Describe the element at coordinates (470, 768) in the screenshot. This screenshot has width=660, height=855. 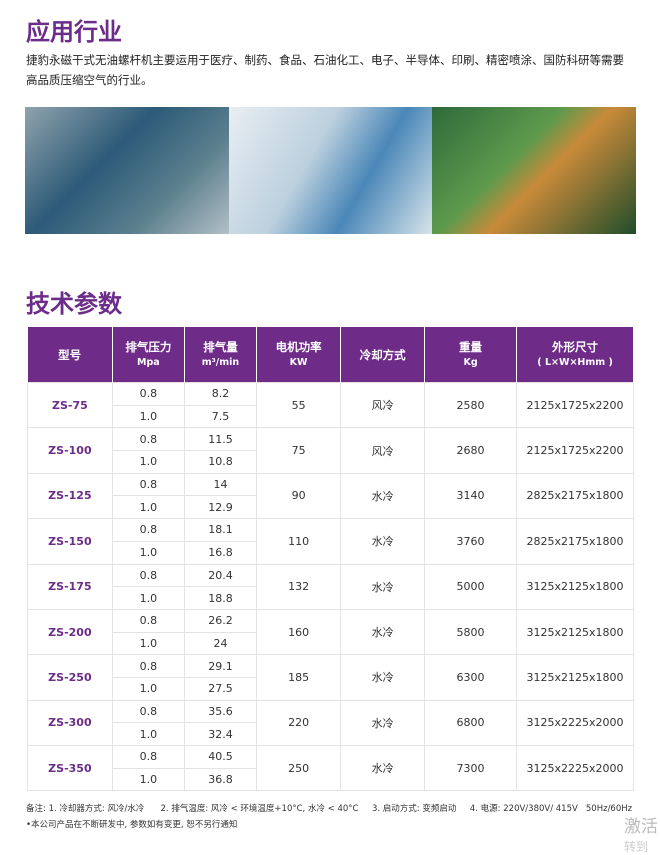
I see `weight-cell: 7300` at that location.